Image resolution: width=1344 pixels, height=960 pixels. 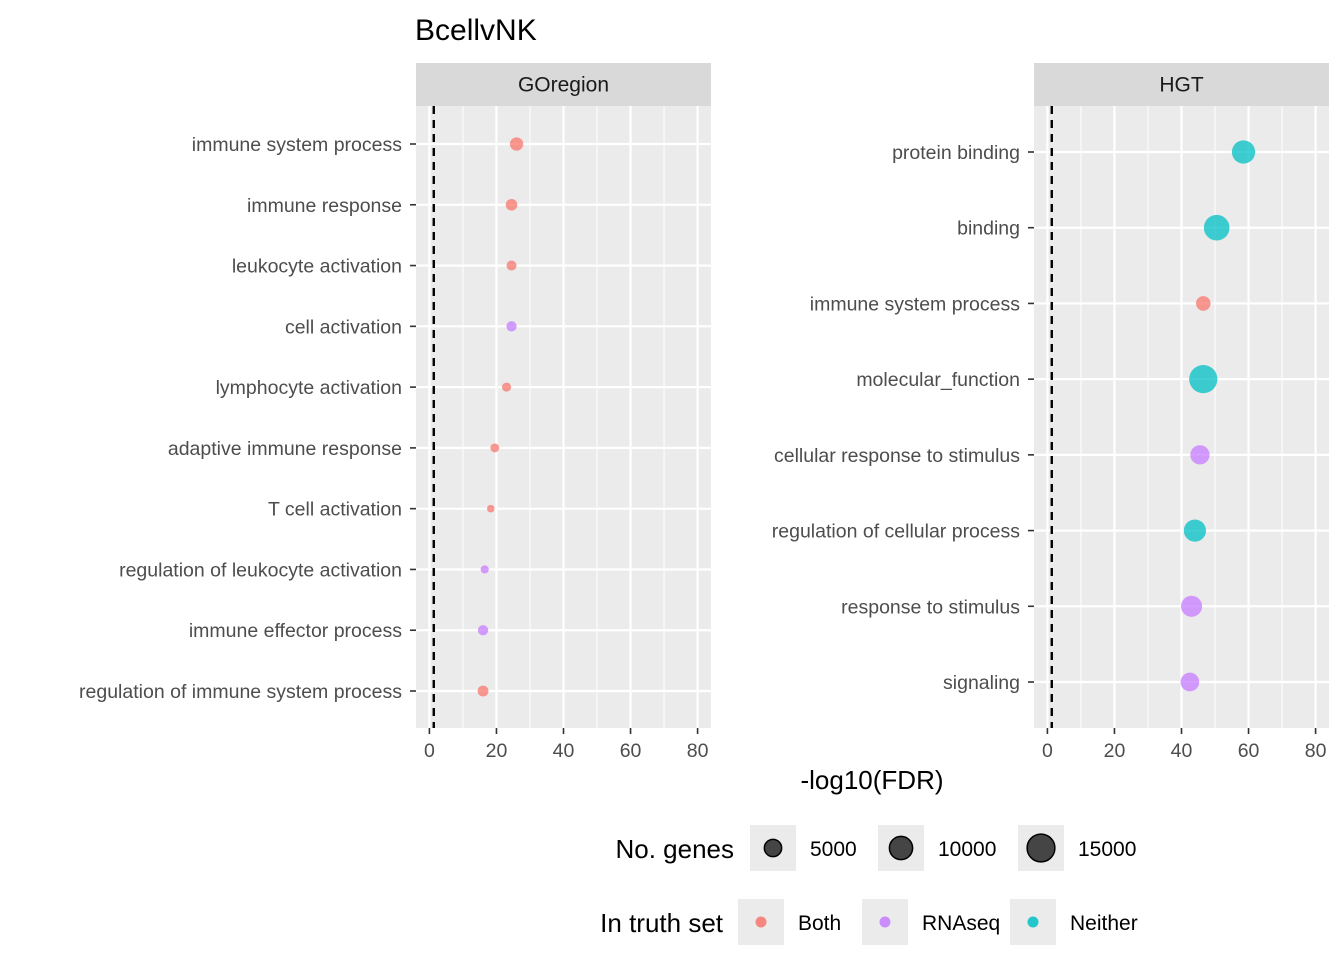 I want to click on category-label: binding, so click(x=988, y=229).